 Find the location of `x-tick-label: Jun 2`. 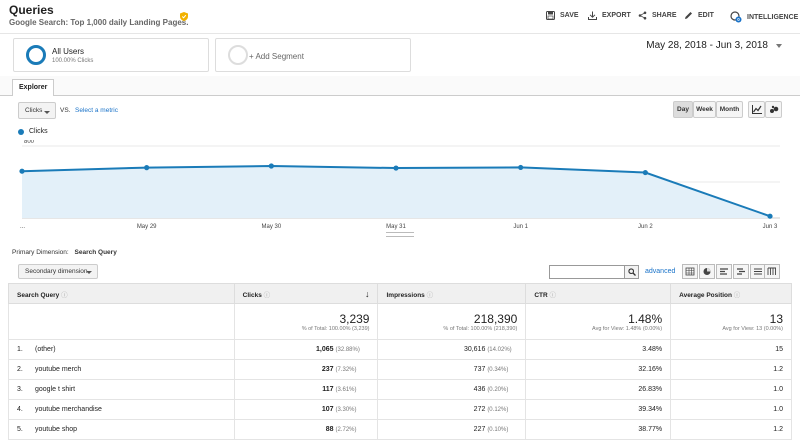

x-tick-label: Jun 2 is located at coordinates (645, 227).